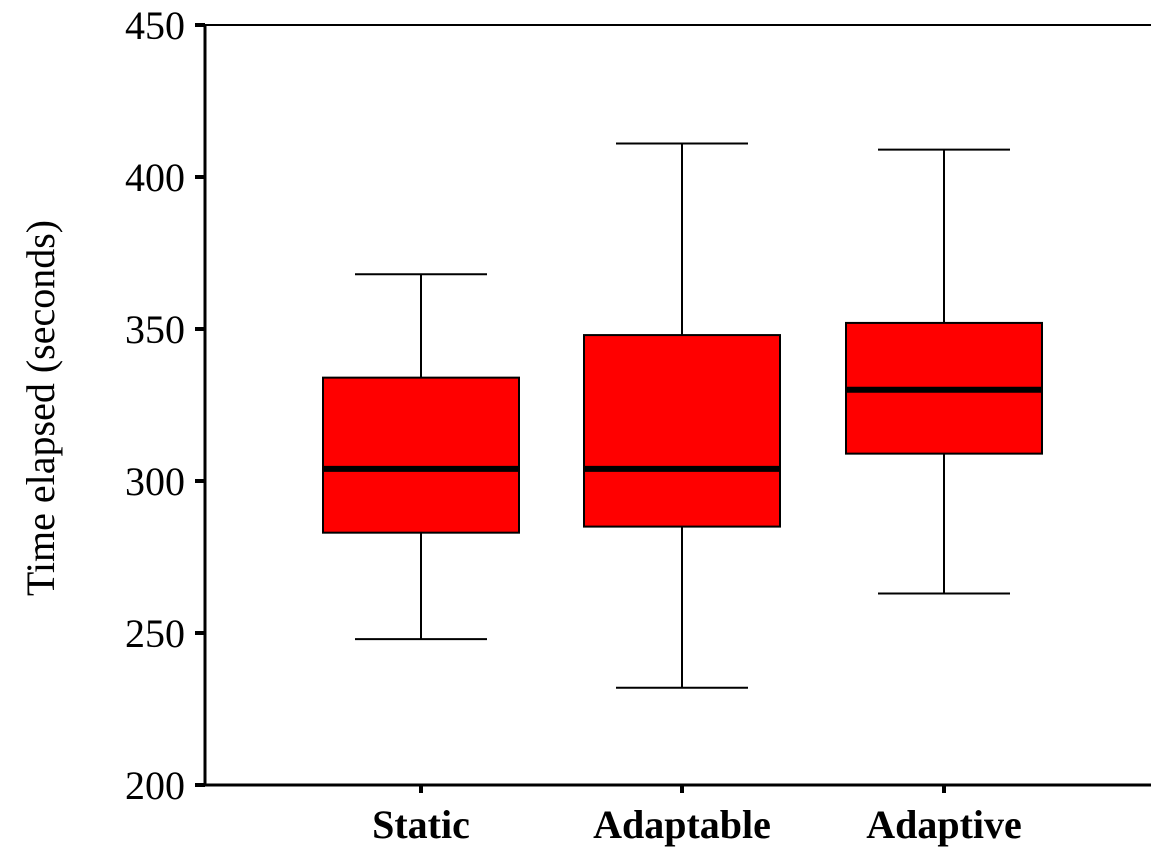 This screenshot has width=1151, height=856. What do you see at coordinates (944, 824) in the screenshot?
I see `category-label-adaptive: Adaptive` at bounding box center [944, 824].